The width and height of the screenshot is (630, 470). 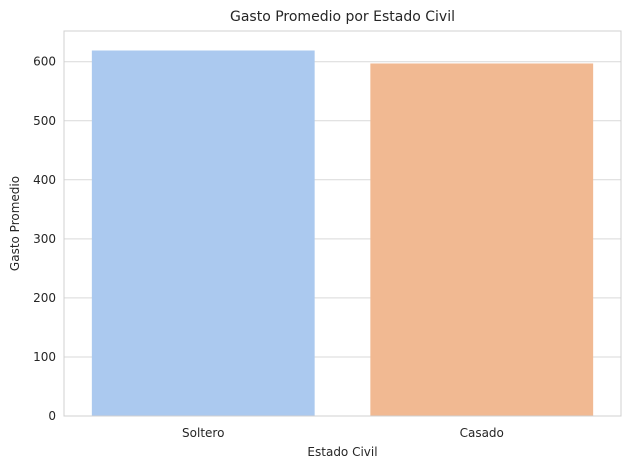 What do you see at coordinates (52, 416) in the screenshot?
I see `y-tick-label: 0` at bounding box center [52, 416].